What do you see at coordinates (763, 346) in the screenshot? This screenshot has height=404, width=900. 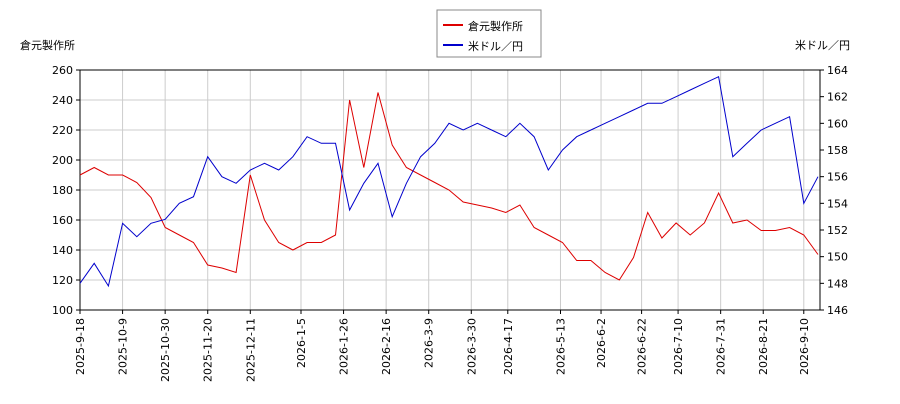 I see `x-tick-label: 2026-8-21` at bounding box center [763, 346].